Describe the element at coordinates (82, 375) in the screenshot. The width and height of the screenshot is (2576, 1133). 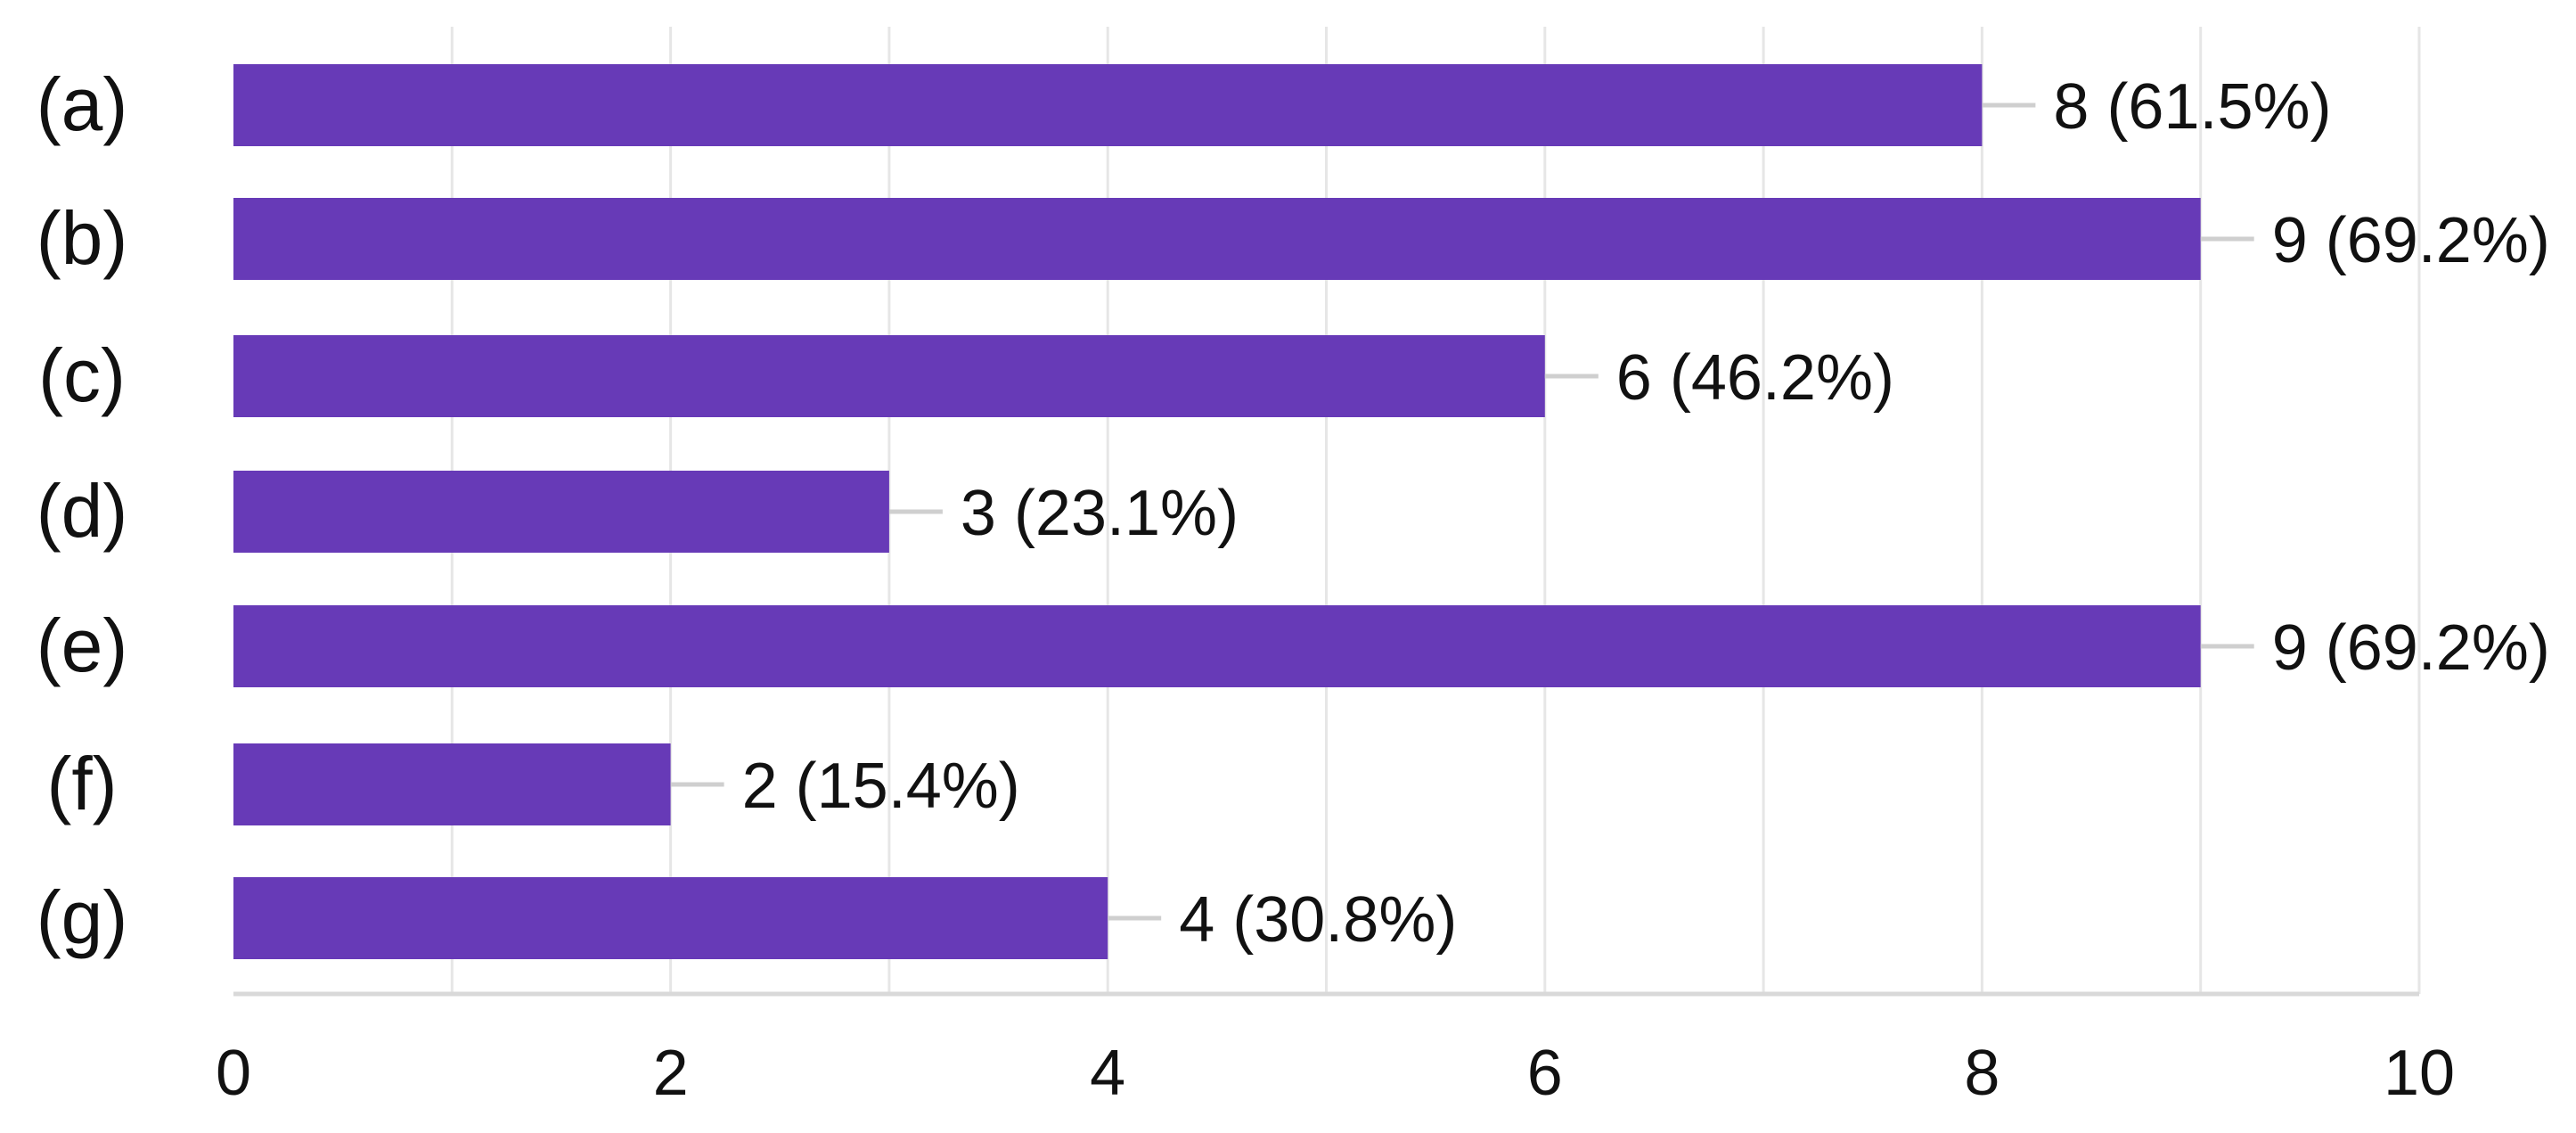
I see `category-label: (c)` at that location.